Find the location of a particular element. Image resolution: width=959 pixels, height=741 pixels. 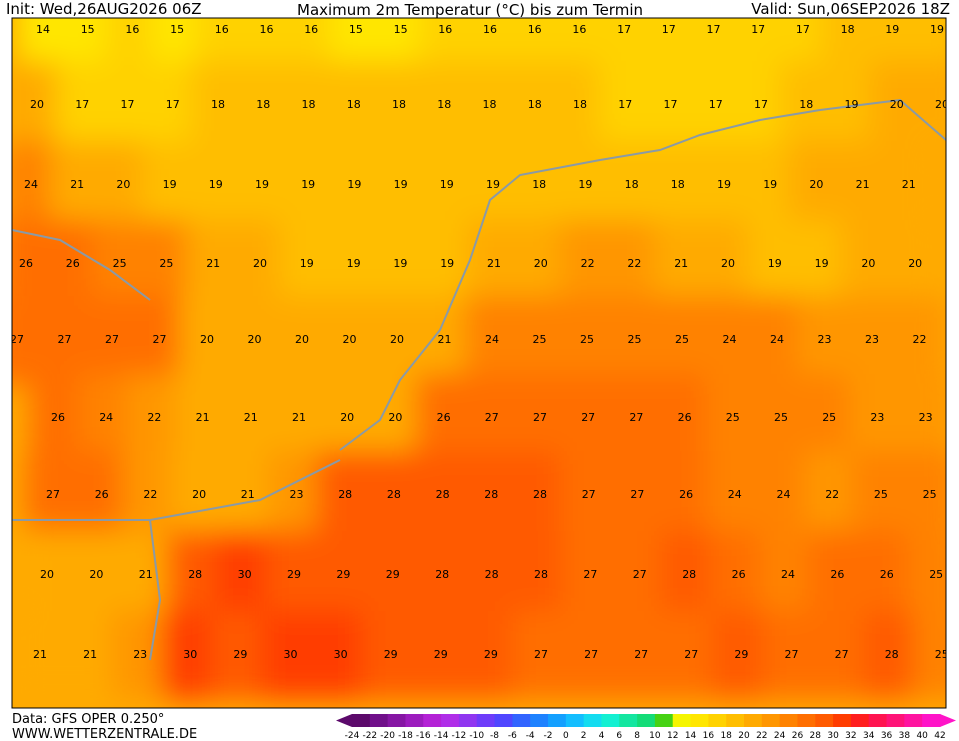

temperature-value: 29 is located at coordinates (240, 654).